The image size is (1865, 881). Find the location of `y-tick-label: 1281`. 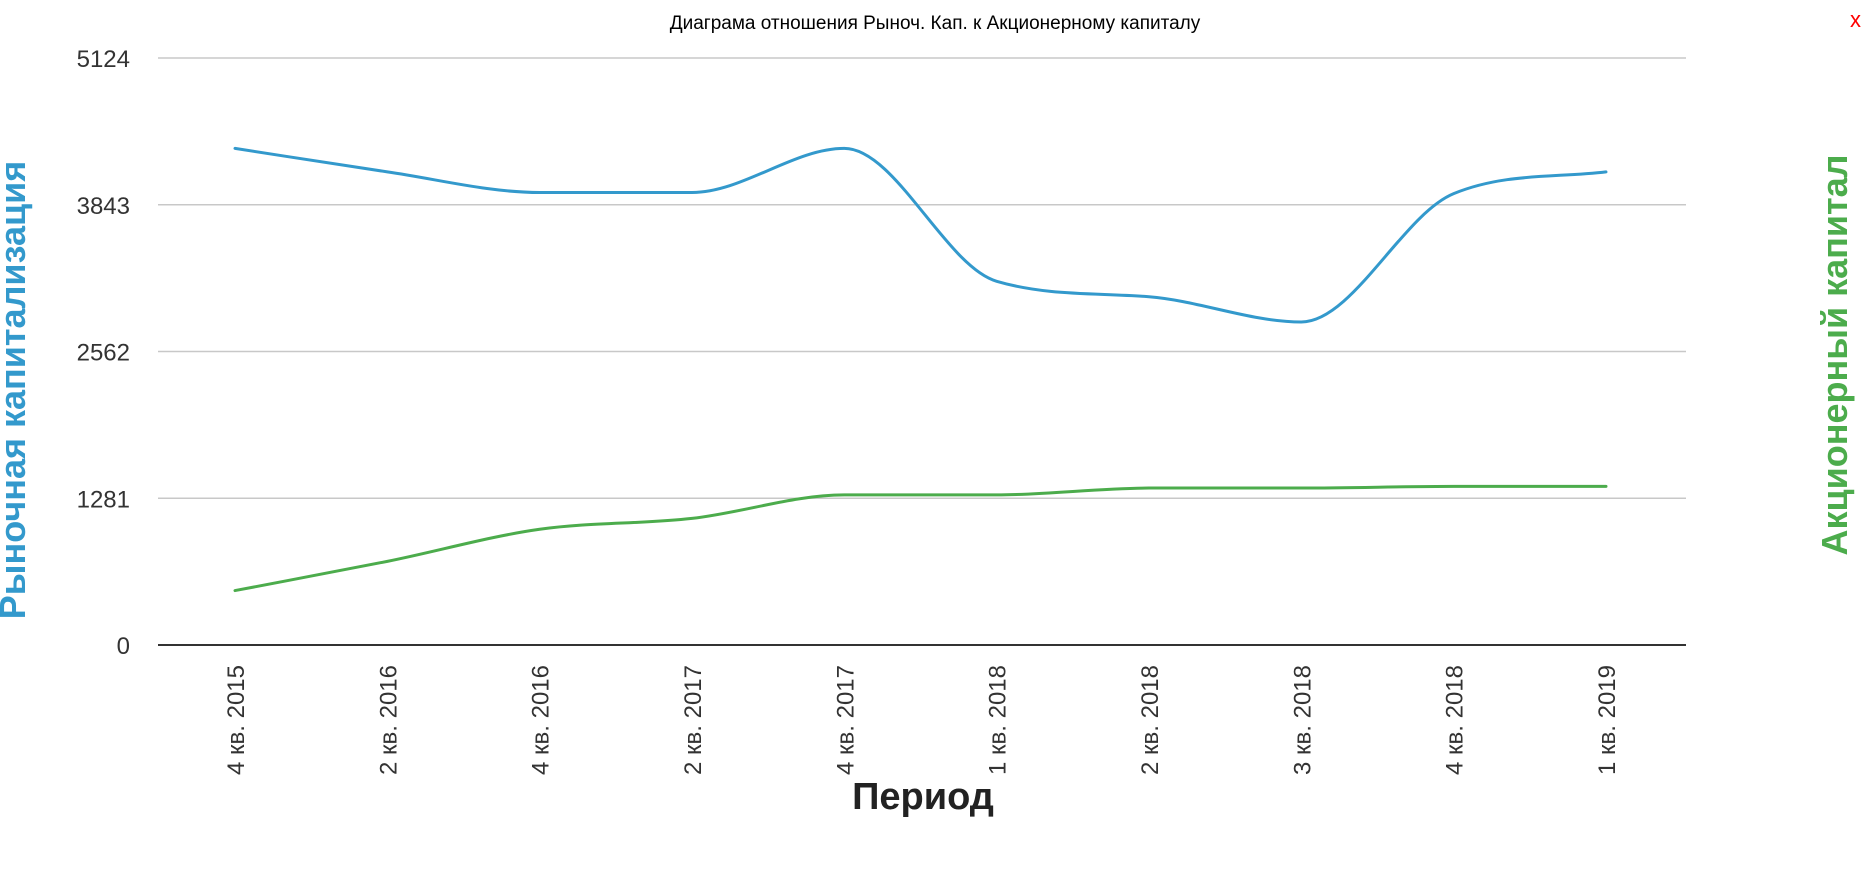

y-tick-label: 1281 is located at coordinates (103, 499).